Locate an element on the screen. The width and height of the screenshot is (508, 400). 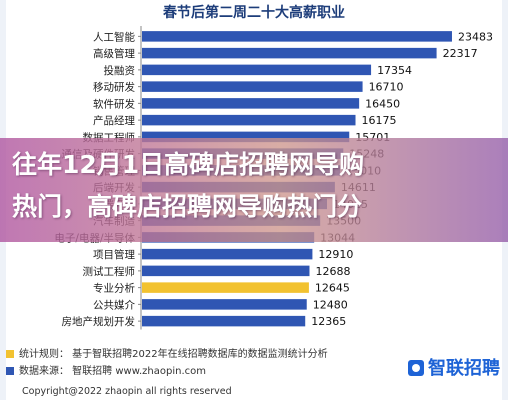
category-label-1: 高级管理 is located at coordinates (114, 53).